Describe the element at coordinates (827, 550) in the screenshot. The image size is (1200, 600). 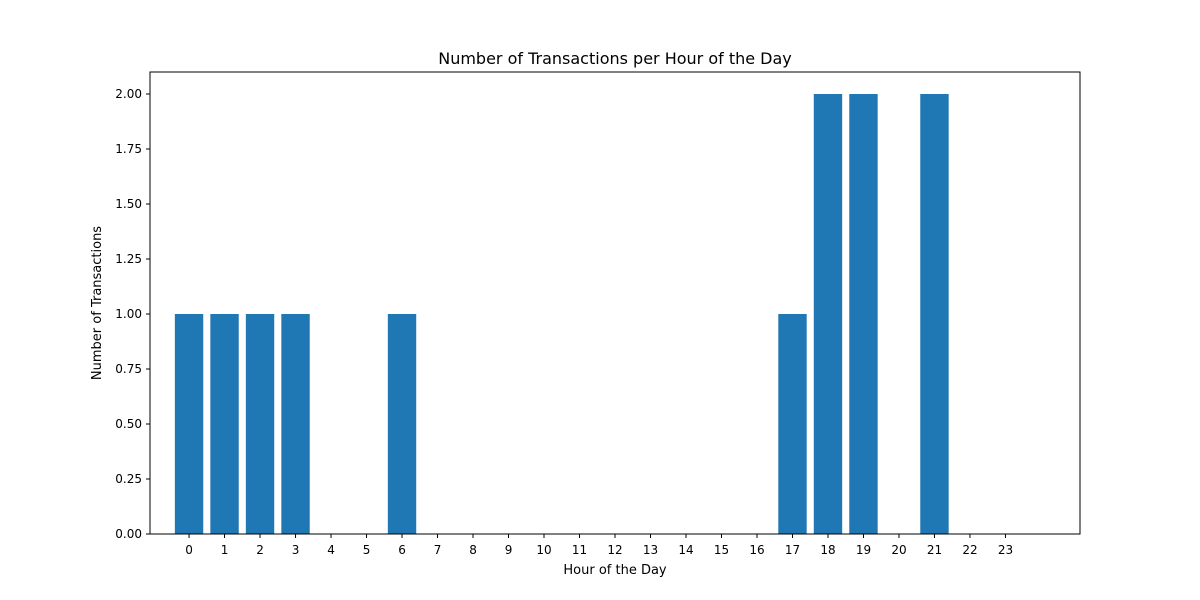
I see `x-tick-label-18: 18` at that location.